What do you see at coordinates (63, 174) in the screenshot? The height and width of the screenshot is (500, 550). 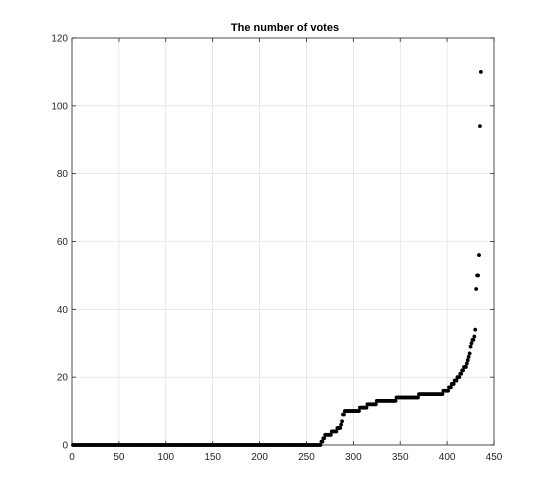 I see `y-tick-label: 80` at bounding box center [63, 174].